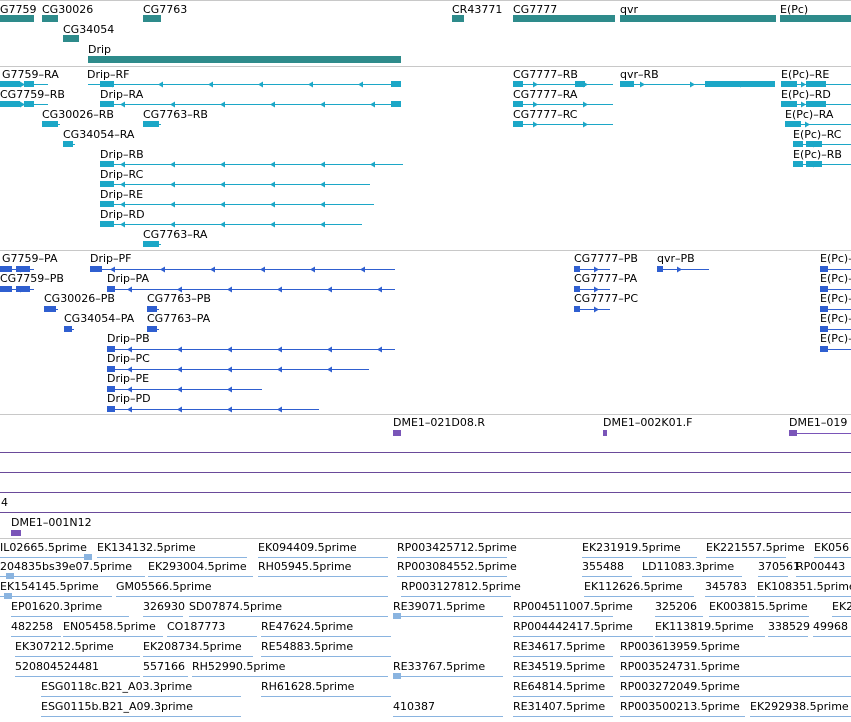 The width and height of the screenshot is (851, 722). What do you see at coordinates (726, 586) in the screenshot?
I see `ests-feature-label: 345783` at bounding box center [726, 586].